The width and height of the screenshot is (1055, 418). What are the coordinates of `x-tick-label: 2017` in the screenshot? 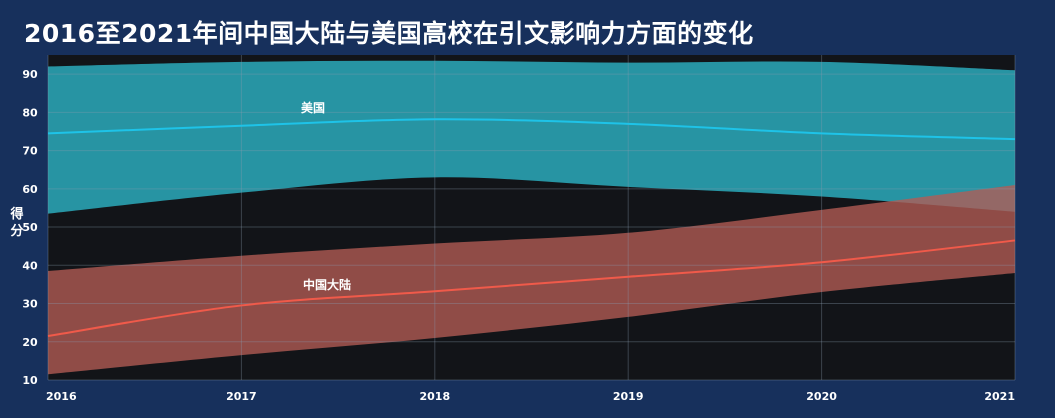 It's located at (241, 396).